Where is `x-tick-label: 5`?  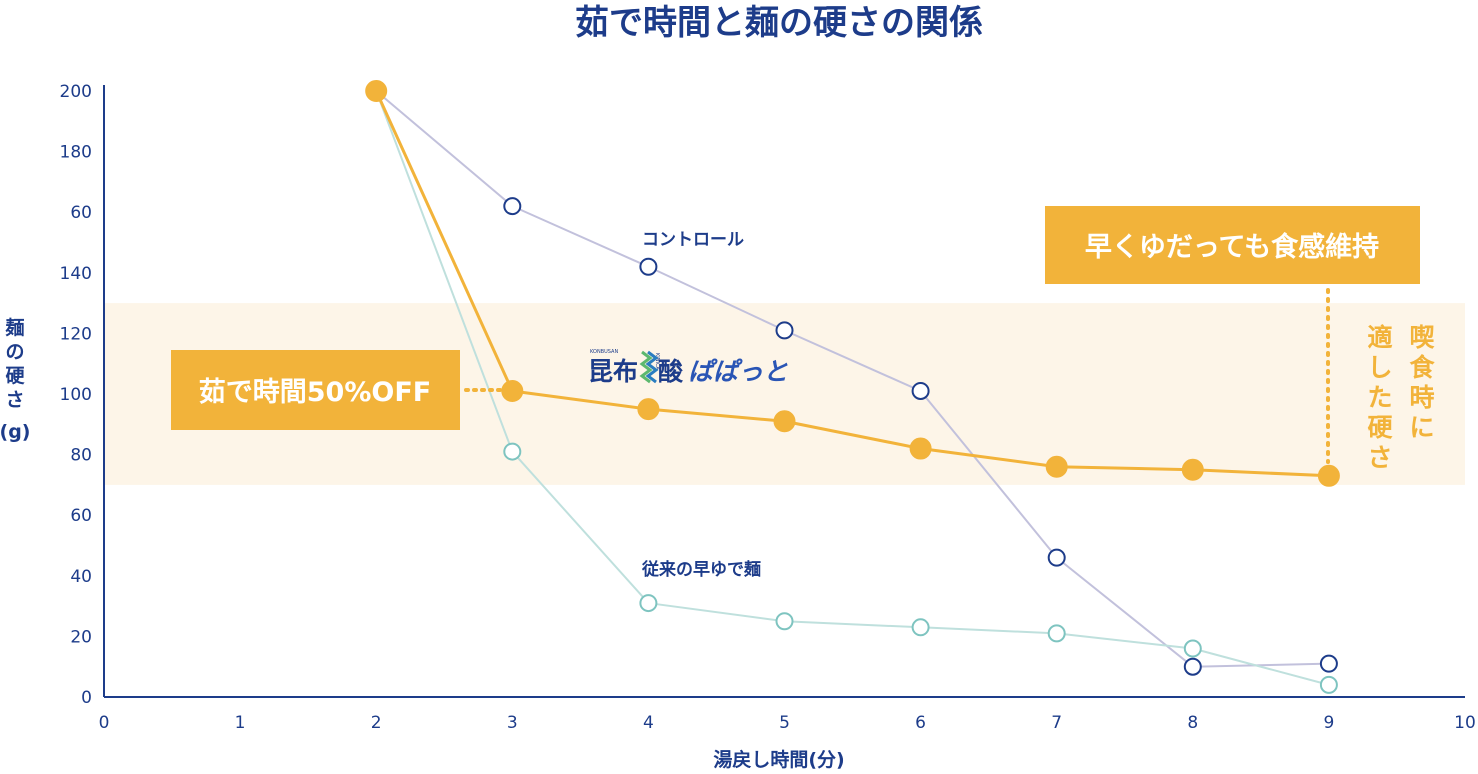 x-tick-label: 5 is located at coordinates (784, 723).